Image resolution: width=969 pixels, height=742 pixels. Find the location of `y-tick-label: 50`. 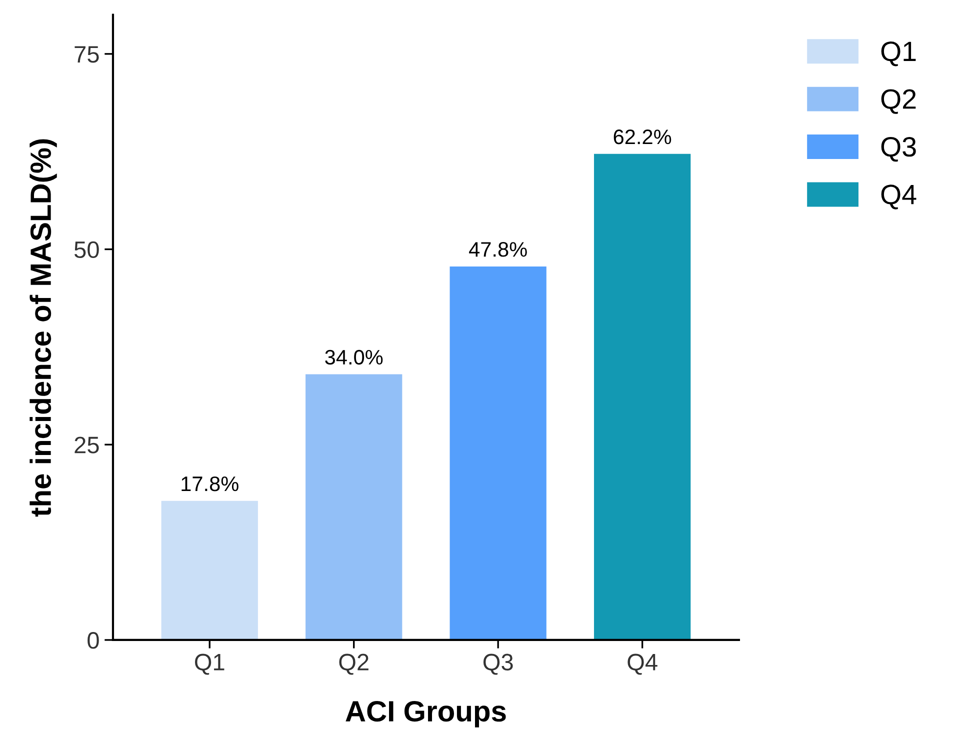

y-tick-label: 50 is located at coordinates (86, 249).